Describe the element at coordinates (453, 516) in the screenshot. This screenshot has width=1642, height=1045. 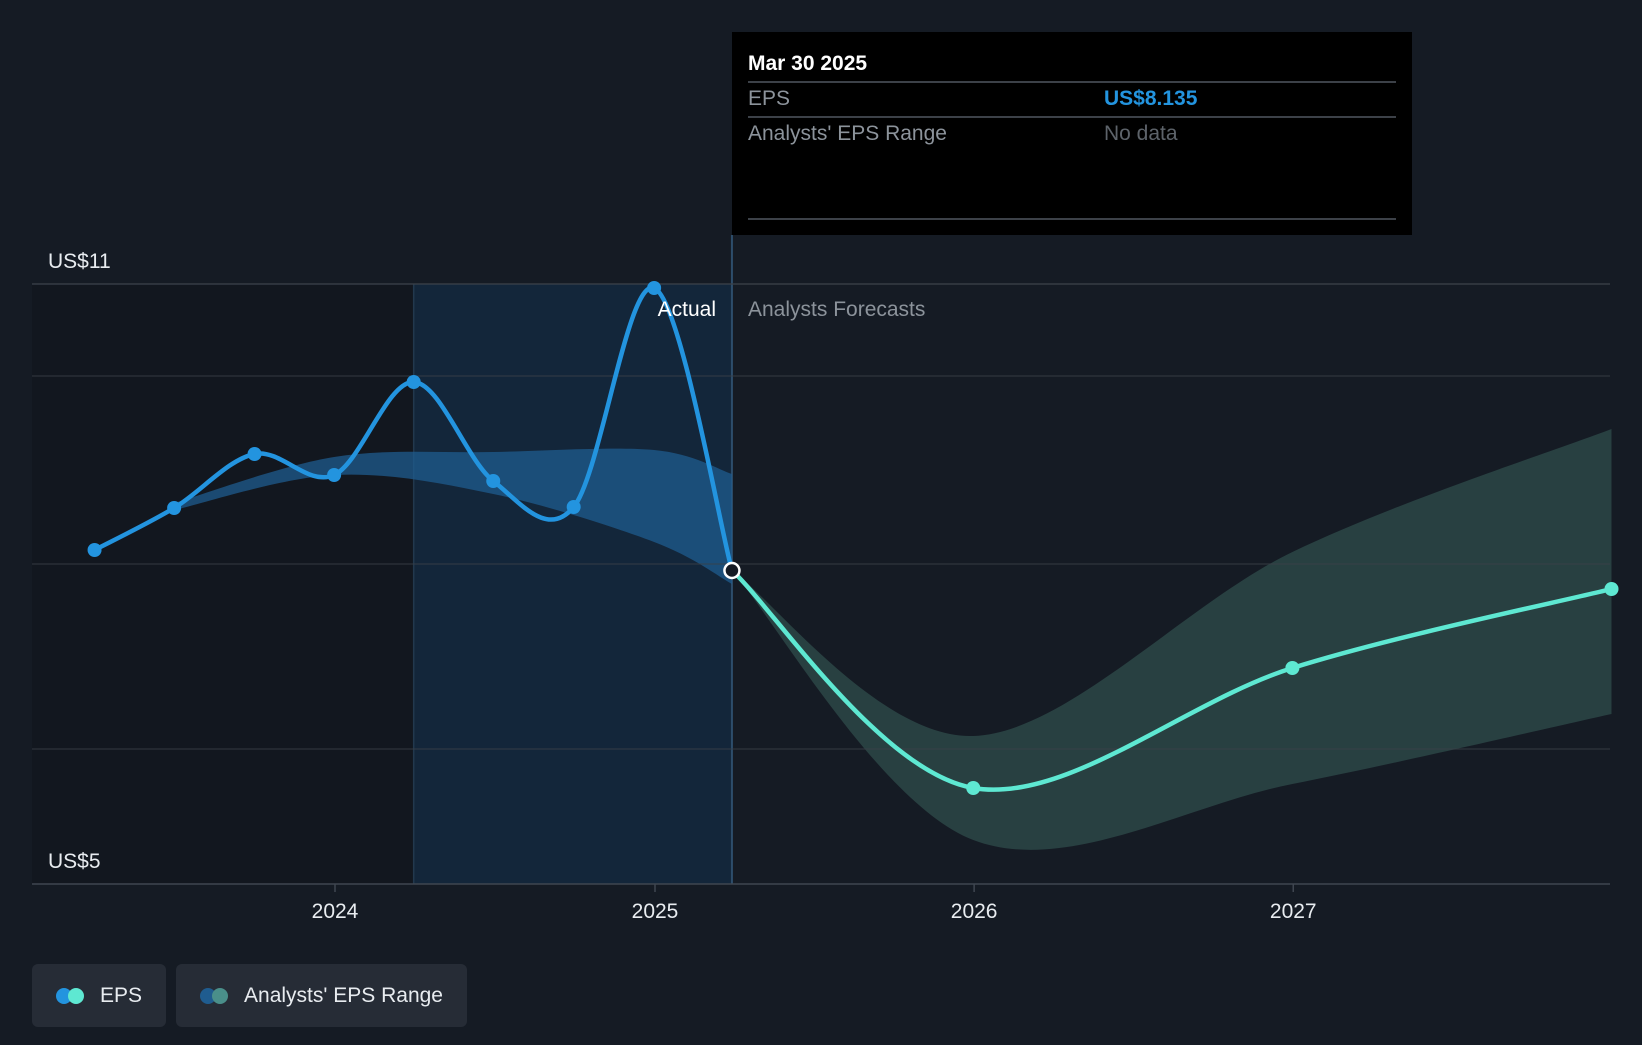
I see `range-band-actual` at that location.